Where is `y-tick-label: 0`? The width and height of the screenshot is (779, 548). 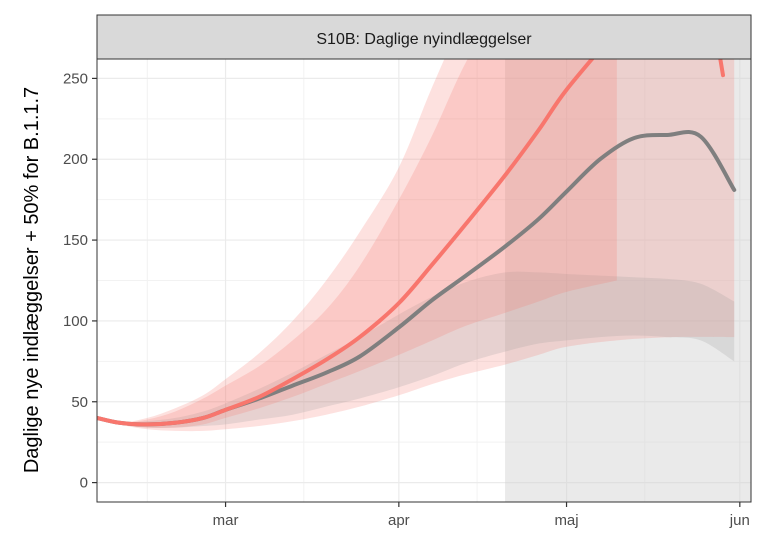 y-tick-label: 0 is located at coordinates (84, 483).